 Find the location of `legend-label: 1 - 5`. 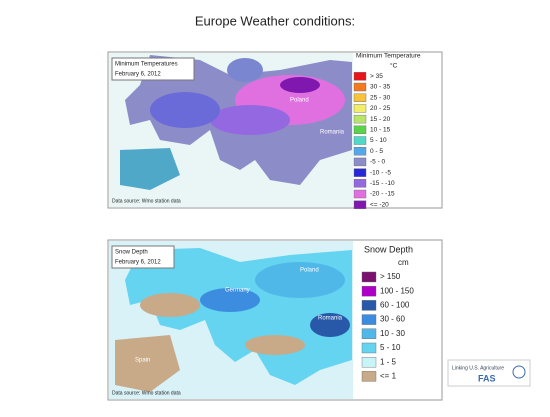

legend-label: 1 - 5 is located at coordinates (388, 361).